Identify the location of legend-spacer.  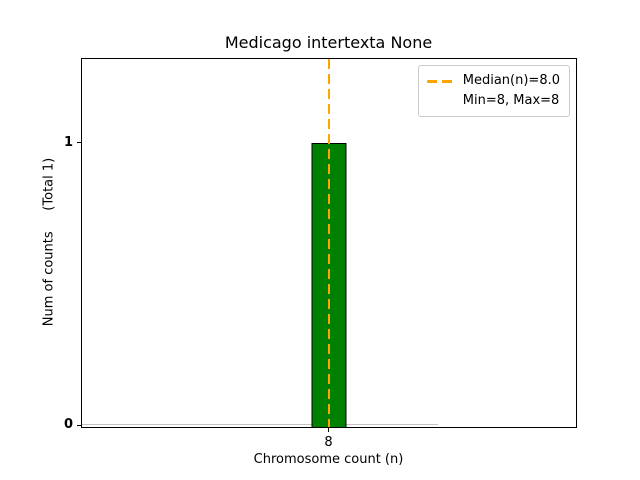
(440, 101).